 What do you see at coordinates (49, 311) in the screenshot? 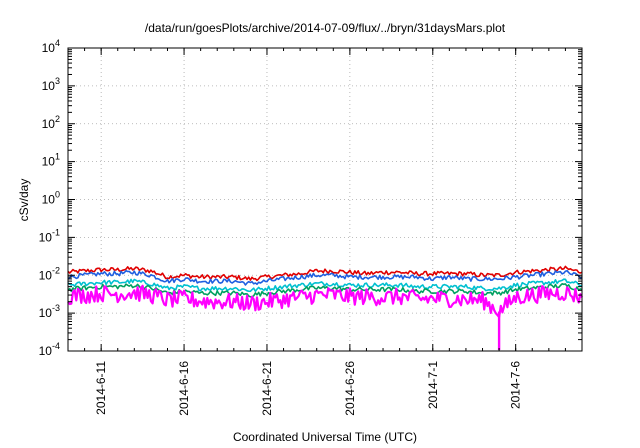
I see `y-tick-label: 10⁻³` at bounding box center [49, 311].